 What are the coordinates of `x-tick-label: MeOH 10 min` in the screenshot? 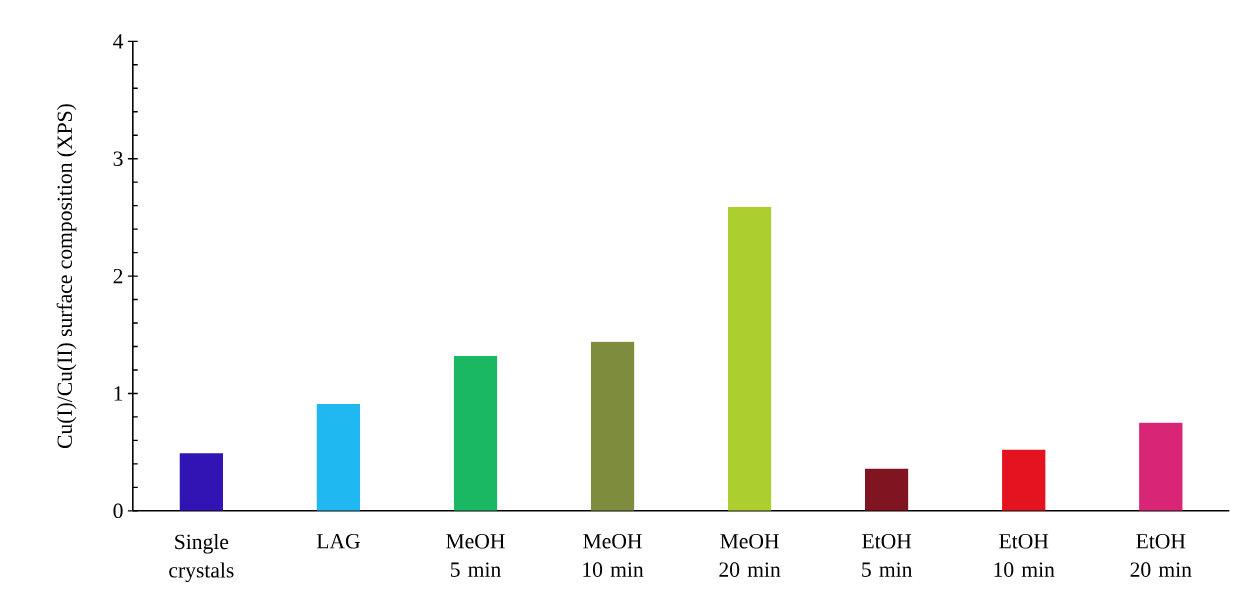 It's located at (613, 555).